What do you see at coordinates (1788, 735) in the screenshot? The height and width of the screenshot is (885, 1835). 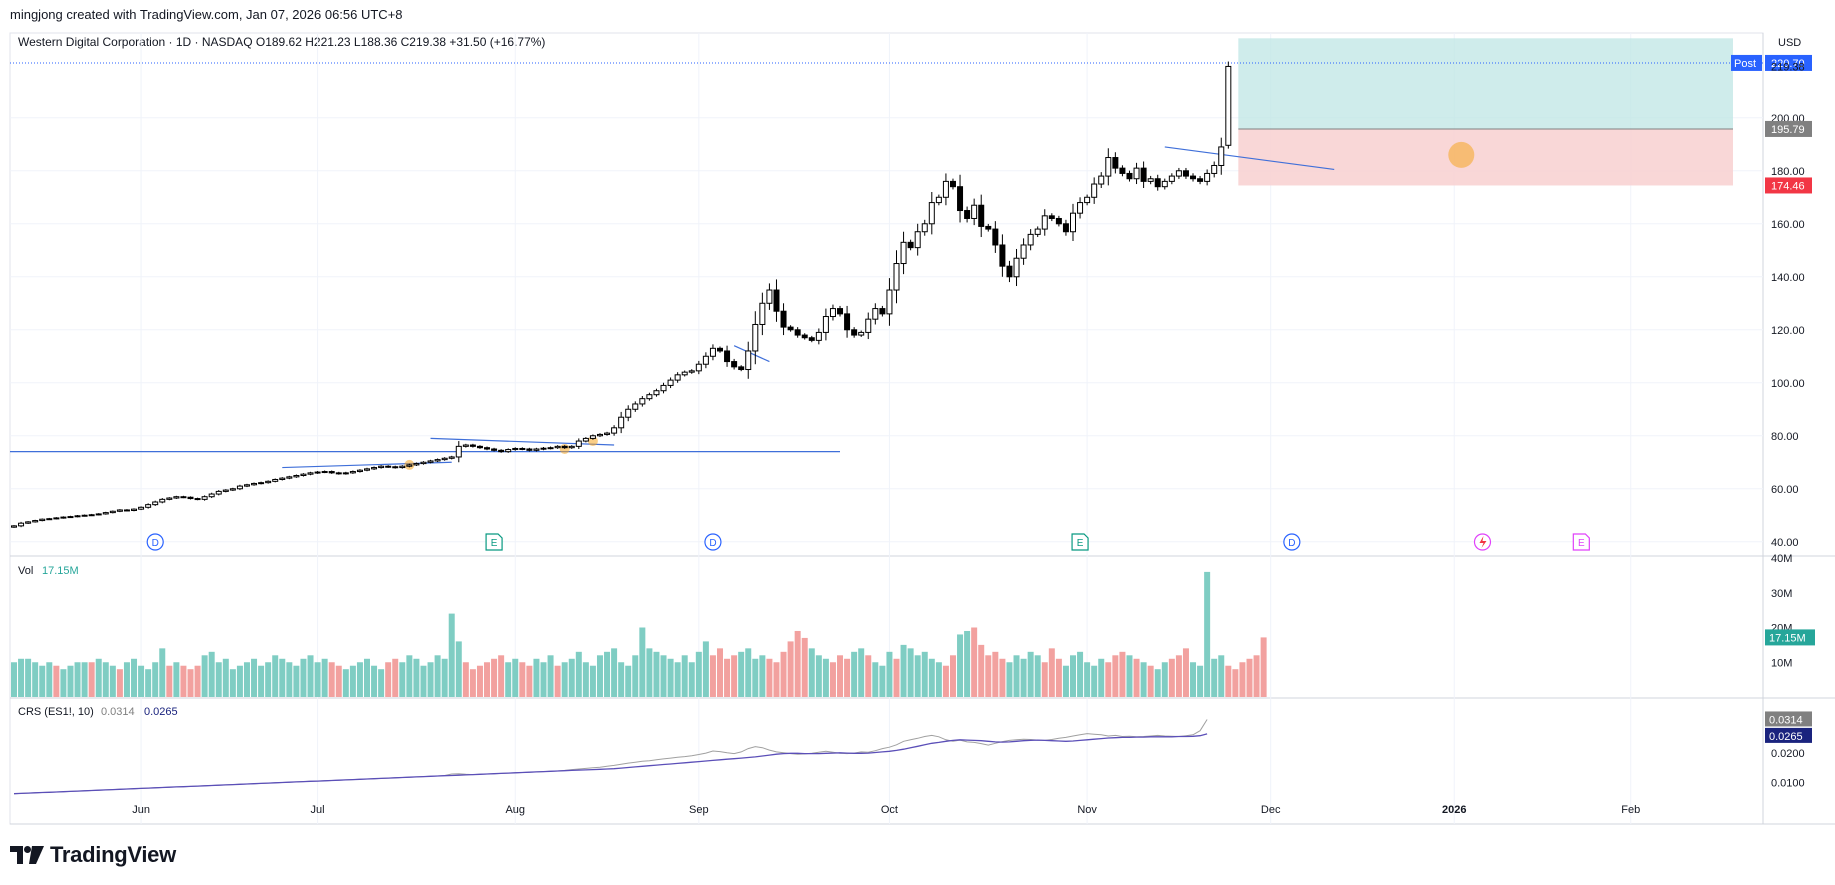 I see `crs-tag-2-bg` at bounding box center [1788, 735].